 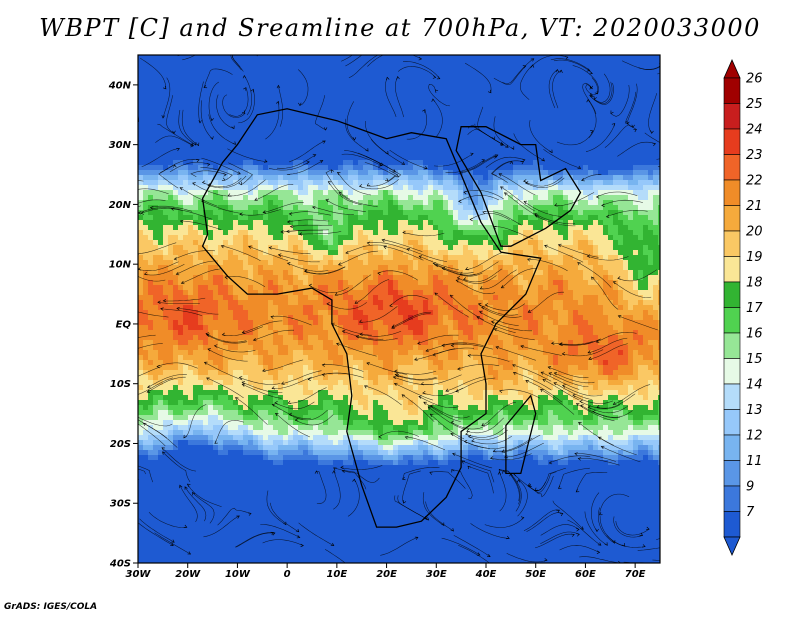 What do you see at coordinates (336, 574) in the screenshot?
I see `lon-tick-label: 10E` at bounding box center [336, 574].